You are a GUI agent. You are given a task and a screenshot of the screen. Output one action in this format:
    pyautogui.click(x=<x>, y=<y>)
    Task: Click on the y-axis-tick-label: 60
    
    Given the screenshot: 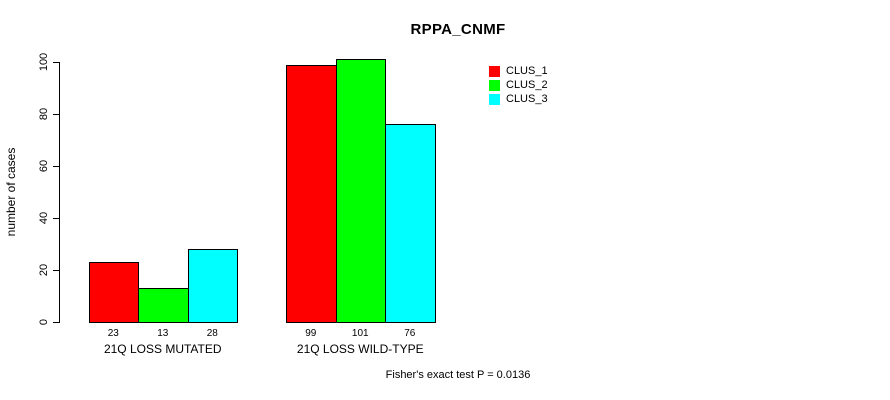 What is the action you would take?
    pyautogui.click(x=44, y=166)
    